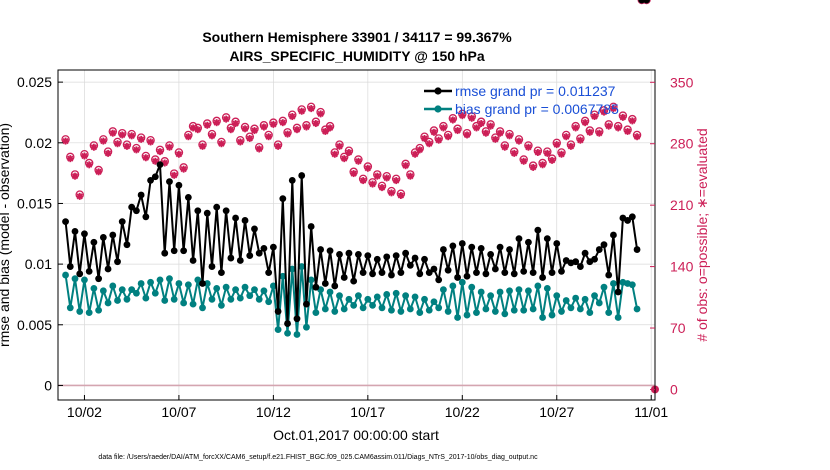  Describe the element at coordinates (438, 91) in the screenshot. I see `legend-rmse-marker` at that location.